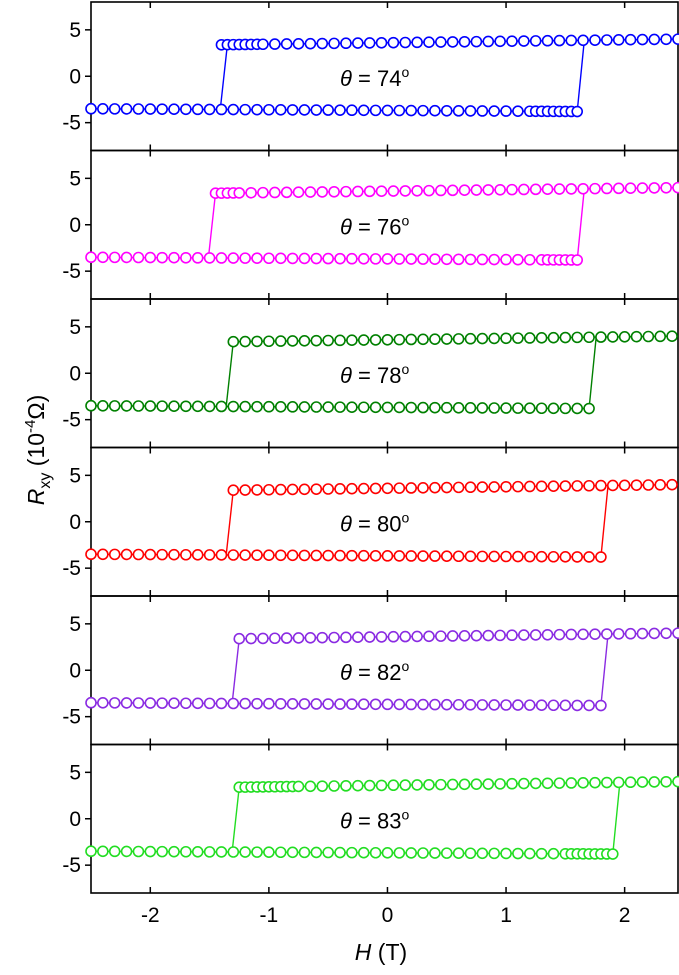 This screenshot has height=975, width=679. Describe the element at coordinates (374, 226) in the screenshot. I see `theta-annotation: θ = 76o` at that location.